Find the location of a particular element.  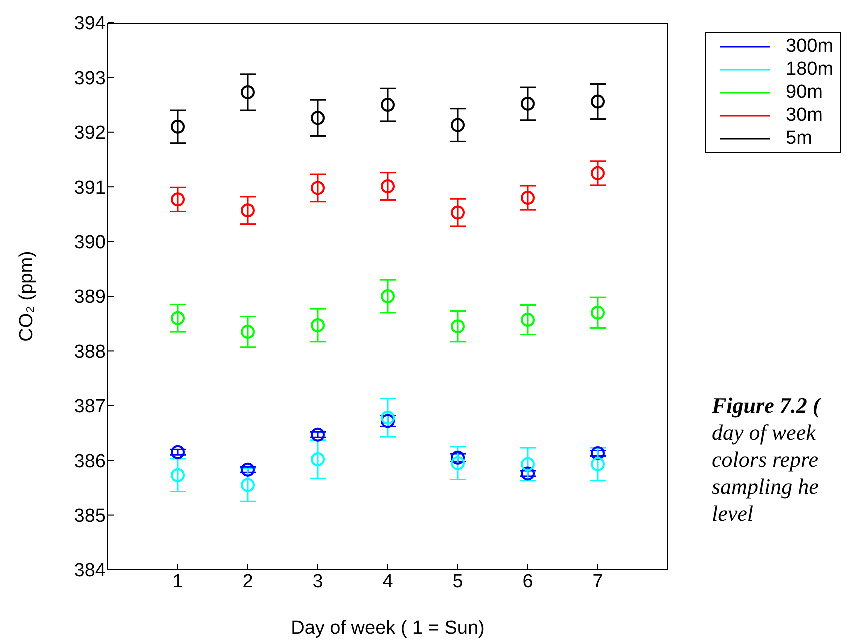

y-tick-label: 384 is located at coordinates (90, 571).